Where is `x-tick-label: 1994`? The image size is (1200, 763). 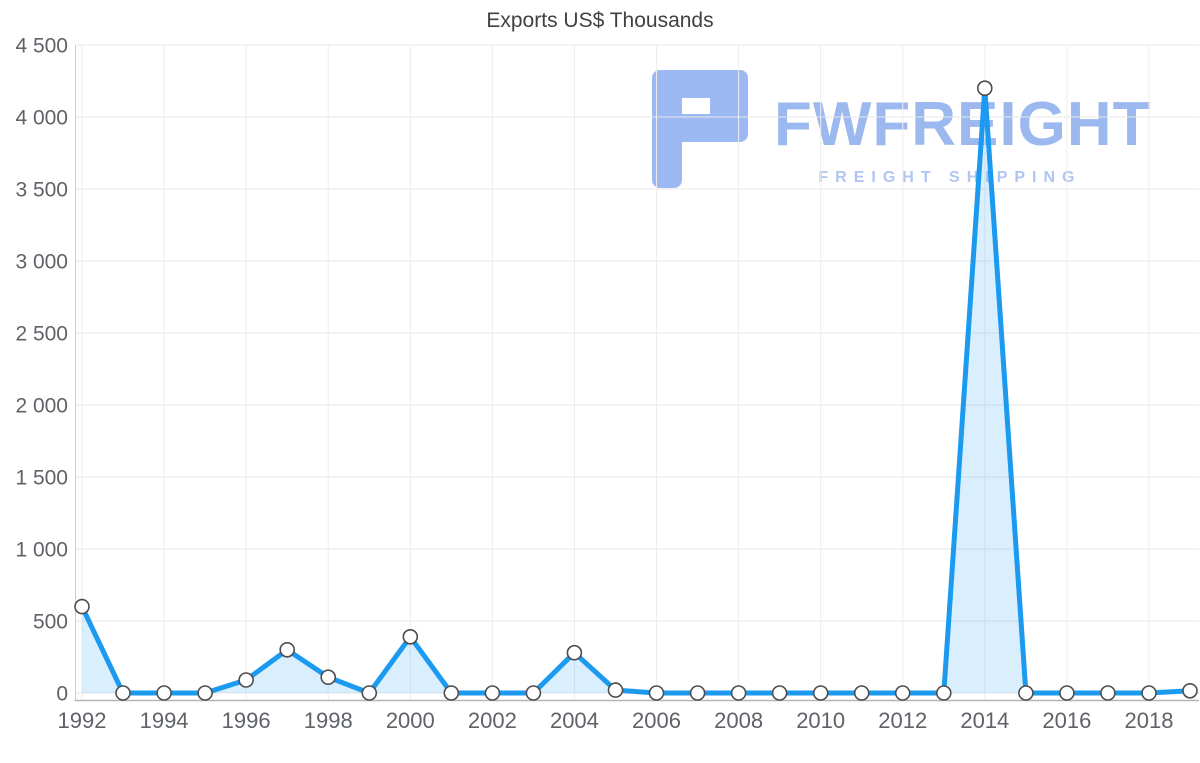 x-tick-label: 1994 is located at coordinates (164, 720).